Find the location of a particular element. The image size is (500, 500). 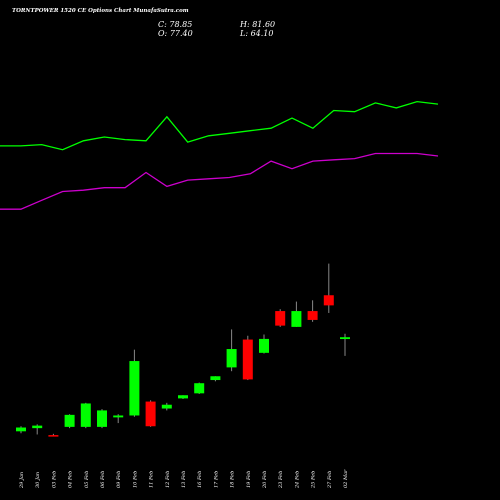

x-tick-label: 13 Feb is located at coordinates (184, 479).